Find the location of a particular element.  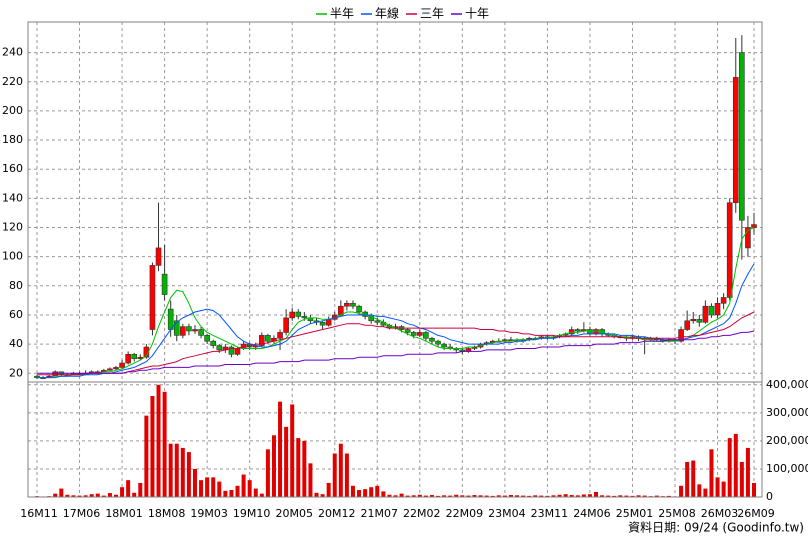

y-tick-label: 160 is located at coordinates (12, 168).